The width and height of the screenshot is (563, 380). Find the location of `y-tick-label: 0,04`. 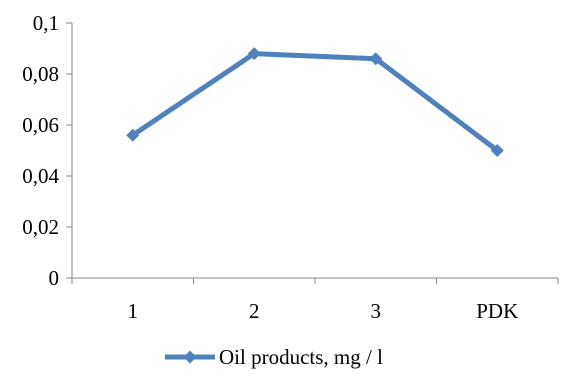

y-tick-label: 0,04 is located at coordinates (40, 176).